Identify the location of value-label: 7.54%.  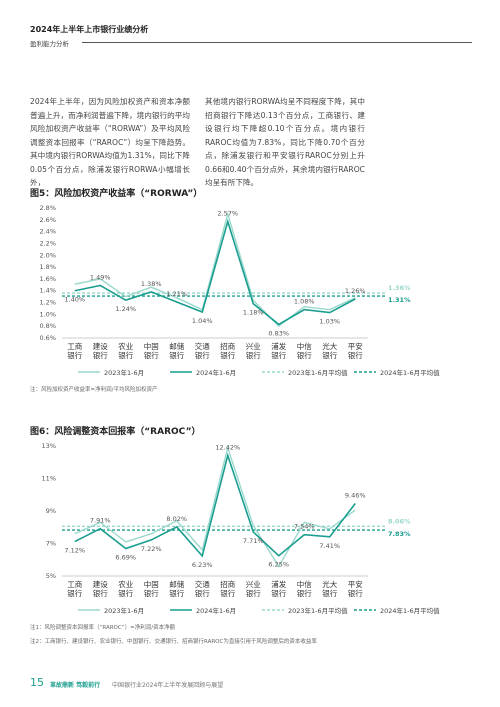
(304, 527).